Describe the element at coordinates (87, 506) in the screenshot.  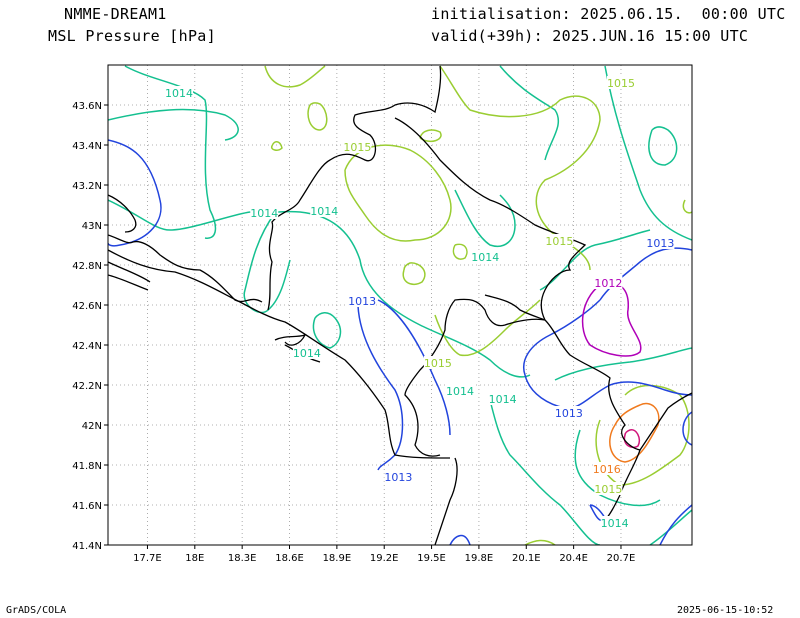
I see `y-tick-label: 41.6N` at that location.